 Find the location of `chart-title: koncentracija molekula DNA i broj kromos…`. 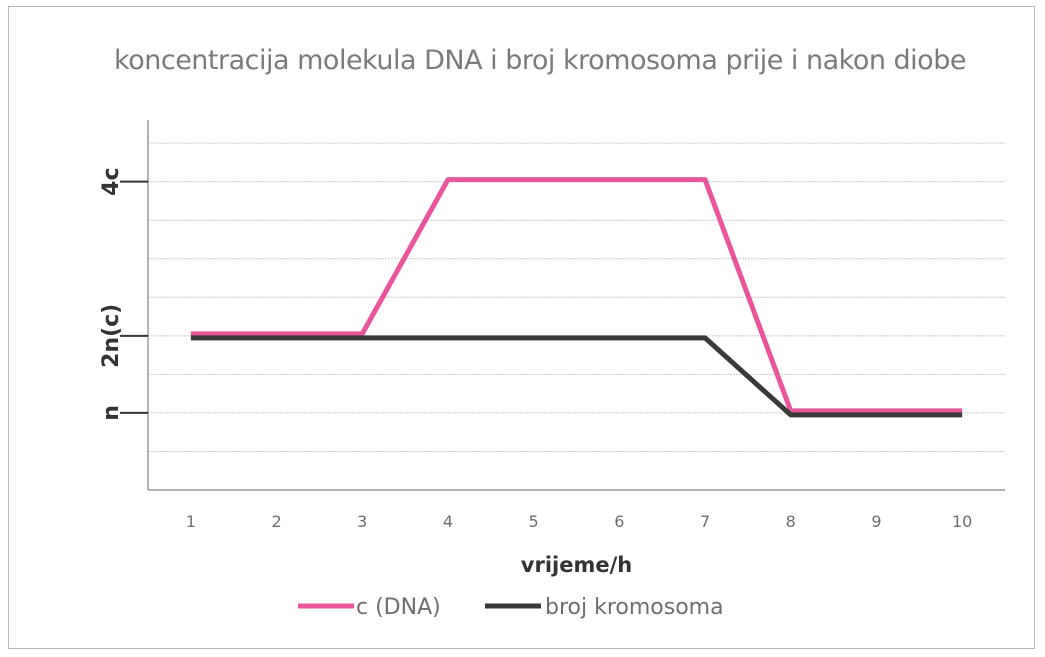

chart-title: koncentracija molekula DNA i broj kromos… is located at coordinates (540, 60).